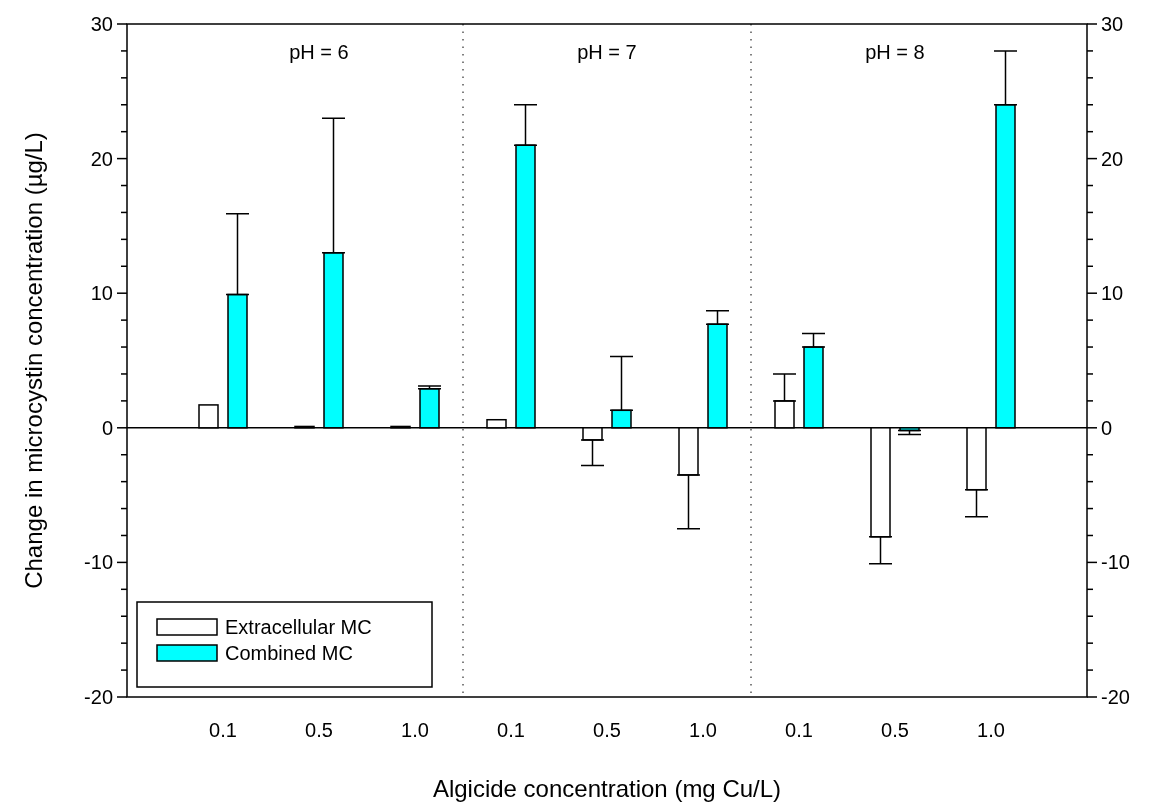  Describe the element at coordinates (101, 24) in the screenshot. I see `y-tick-label: 30` at that location.